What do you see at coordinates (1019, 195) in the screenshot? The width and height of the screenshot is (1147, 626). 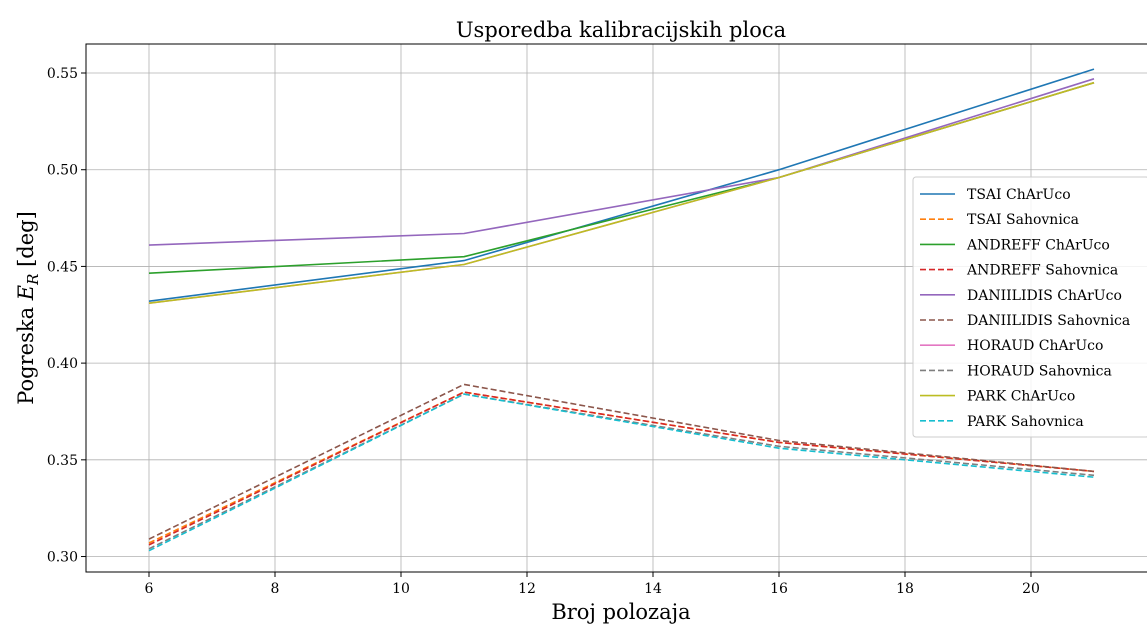 I see `legend-entry: TSAI ChArUco` at bounding box center [1019, 195].